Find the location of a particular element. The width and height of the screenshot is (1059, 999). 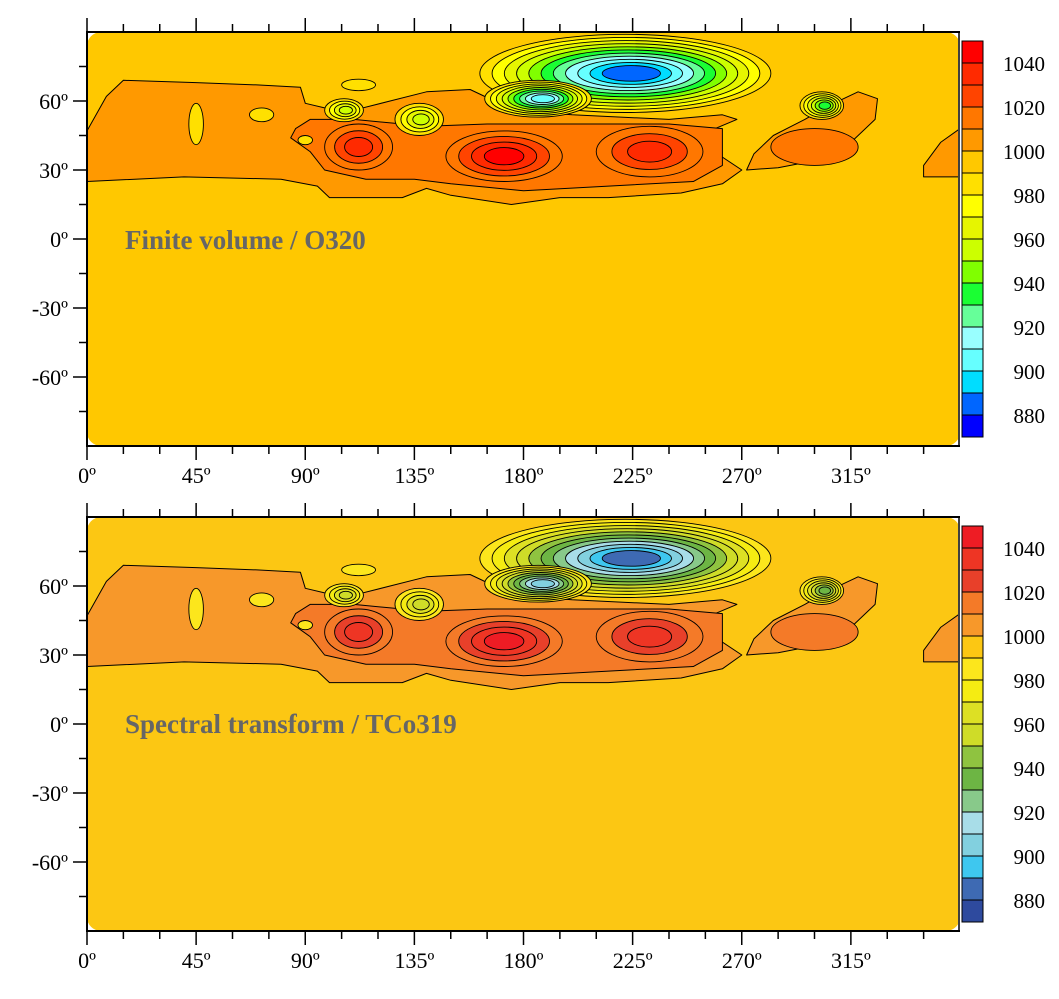

x-tick-label: 270º is located at coordinates (742, 960).